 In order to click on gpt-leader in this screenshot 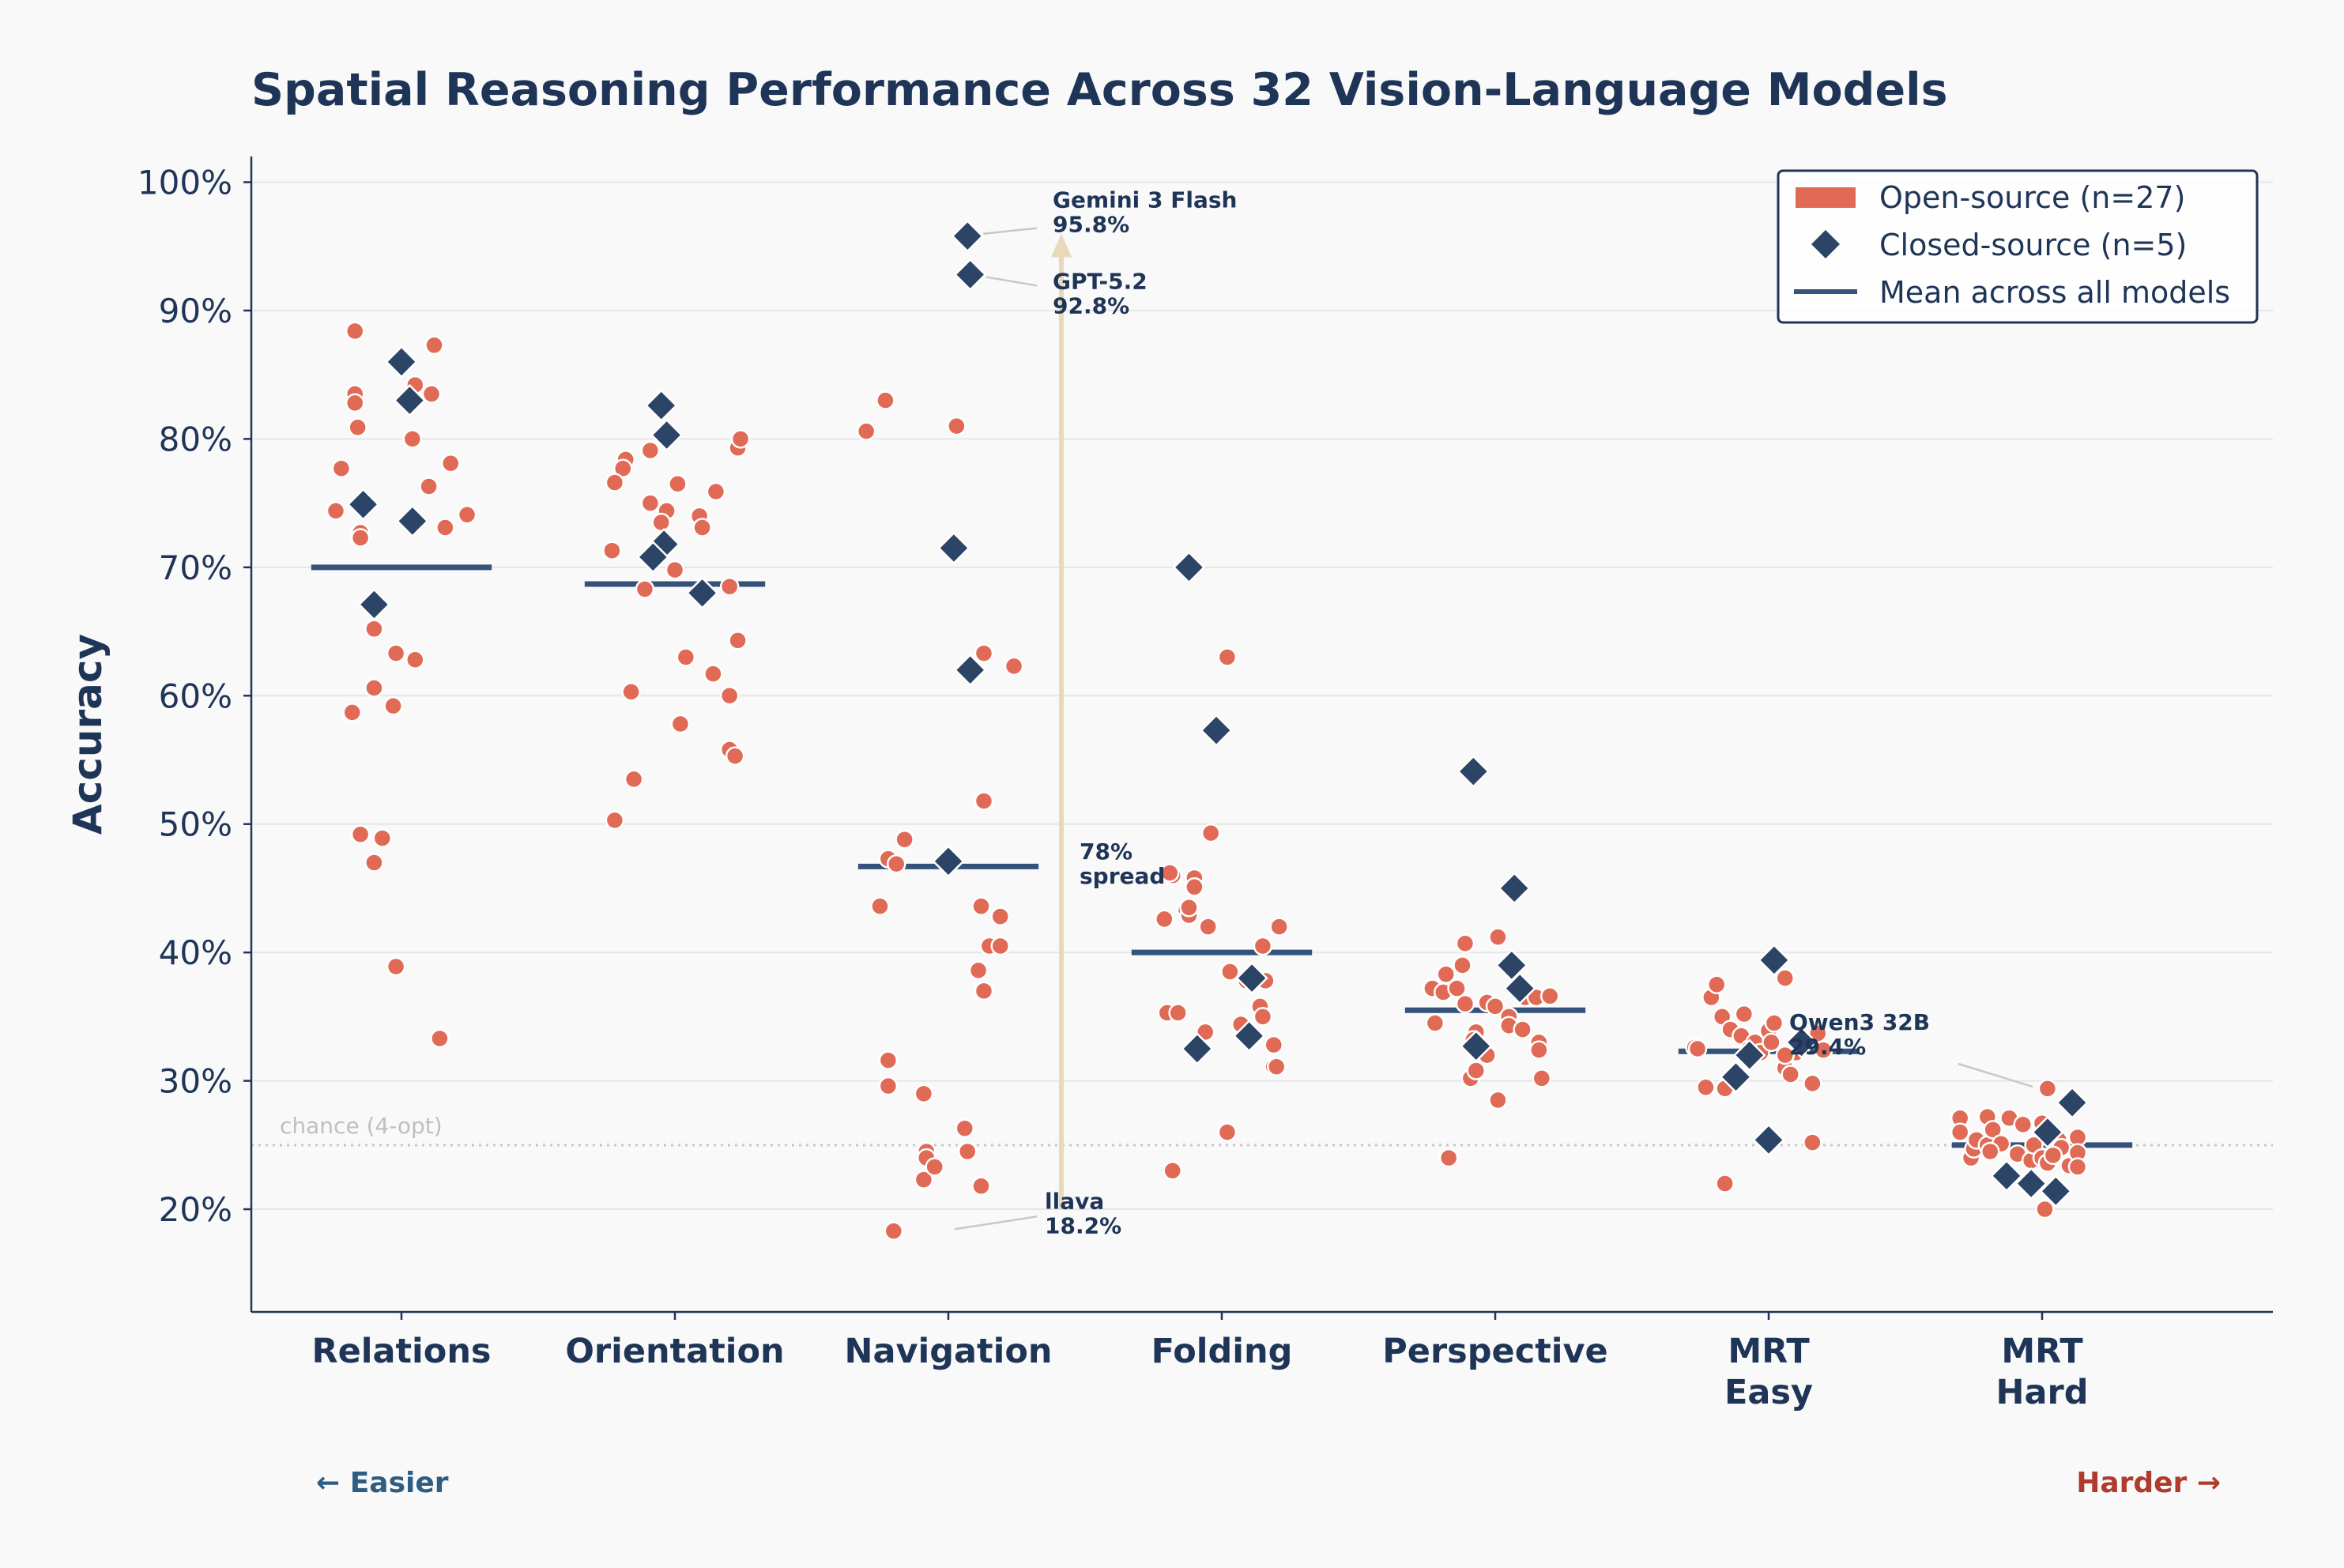, I will do `click(1011, 281)`.